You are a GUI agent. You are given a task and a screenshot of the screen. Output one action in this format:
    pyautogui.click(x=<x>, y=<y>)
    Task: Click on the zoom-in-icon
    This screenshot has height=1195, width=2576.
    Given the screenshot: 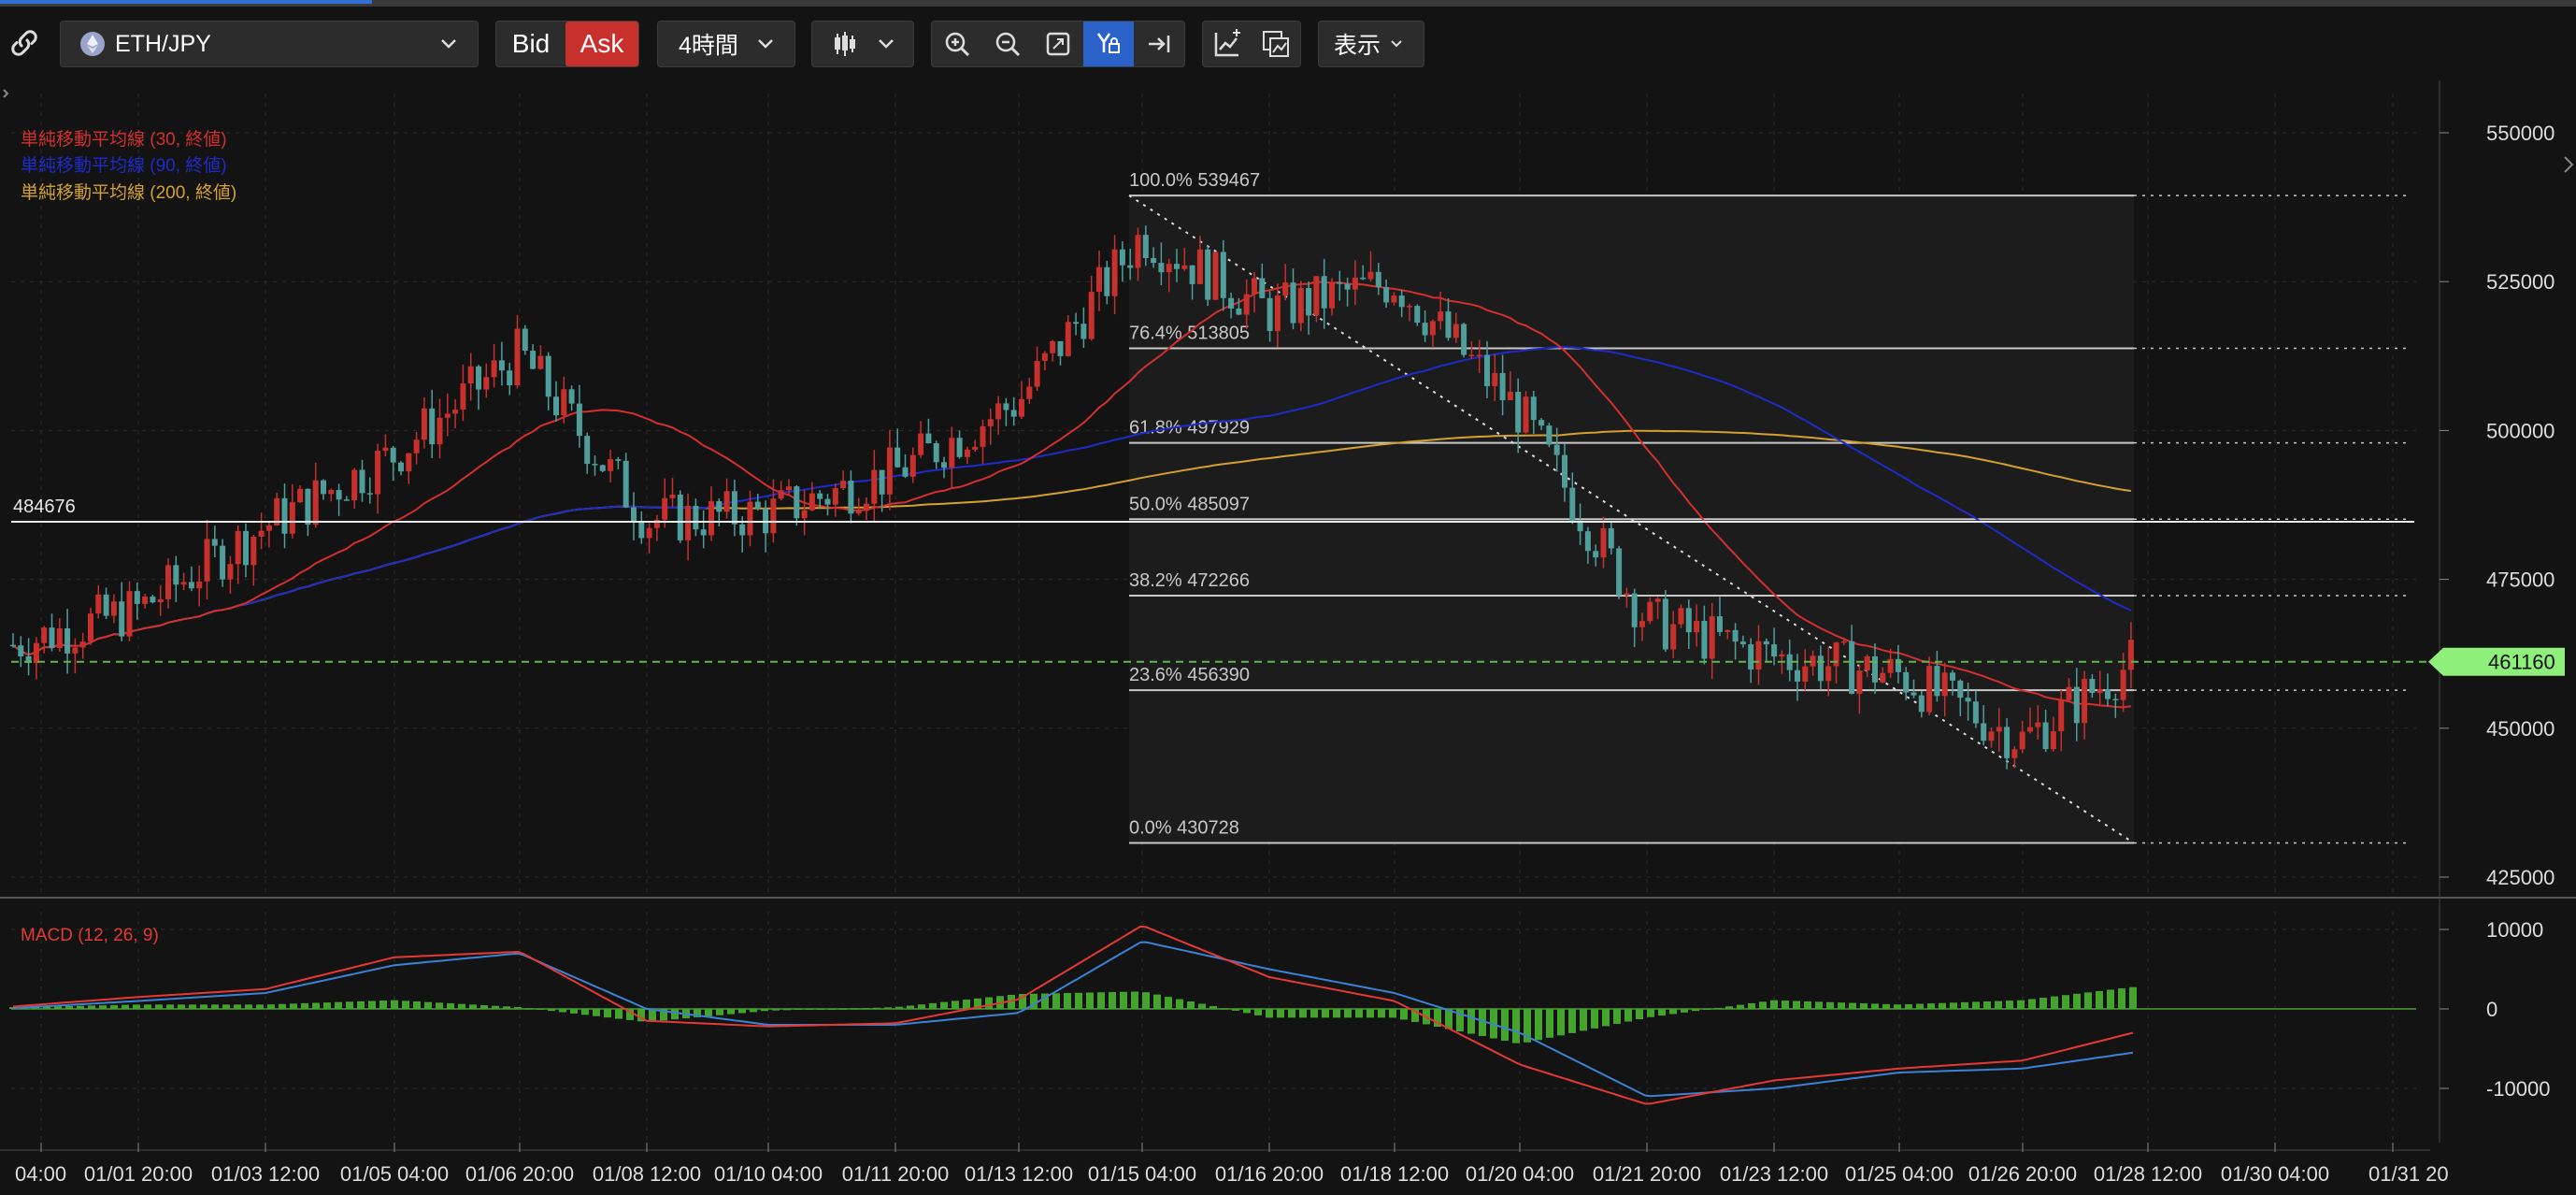 What is the action you would take?
    pyautogui.click(x=957, y=44)
    